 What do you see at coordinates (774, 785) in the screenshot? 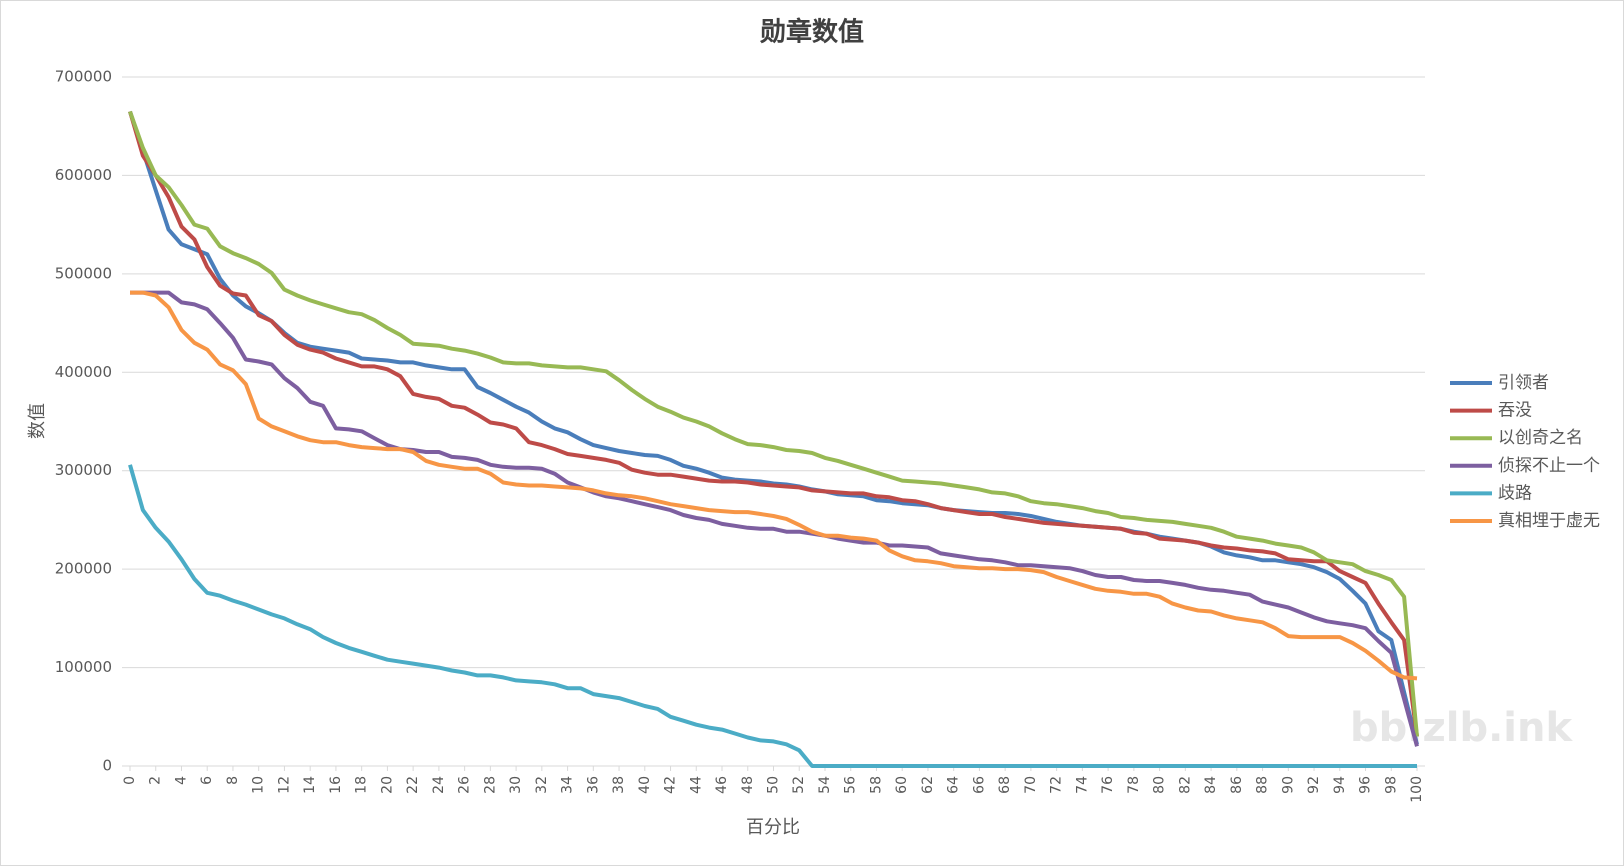
I see `x-tick-label: 50` at bounding box center [774, 785].